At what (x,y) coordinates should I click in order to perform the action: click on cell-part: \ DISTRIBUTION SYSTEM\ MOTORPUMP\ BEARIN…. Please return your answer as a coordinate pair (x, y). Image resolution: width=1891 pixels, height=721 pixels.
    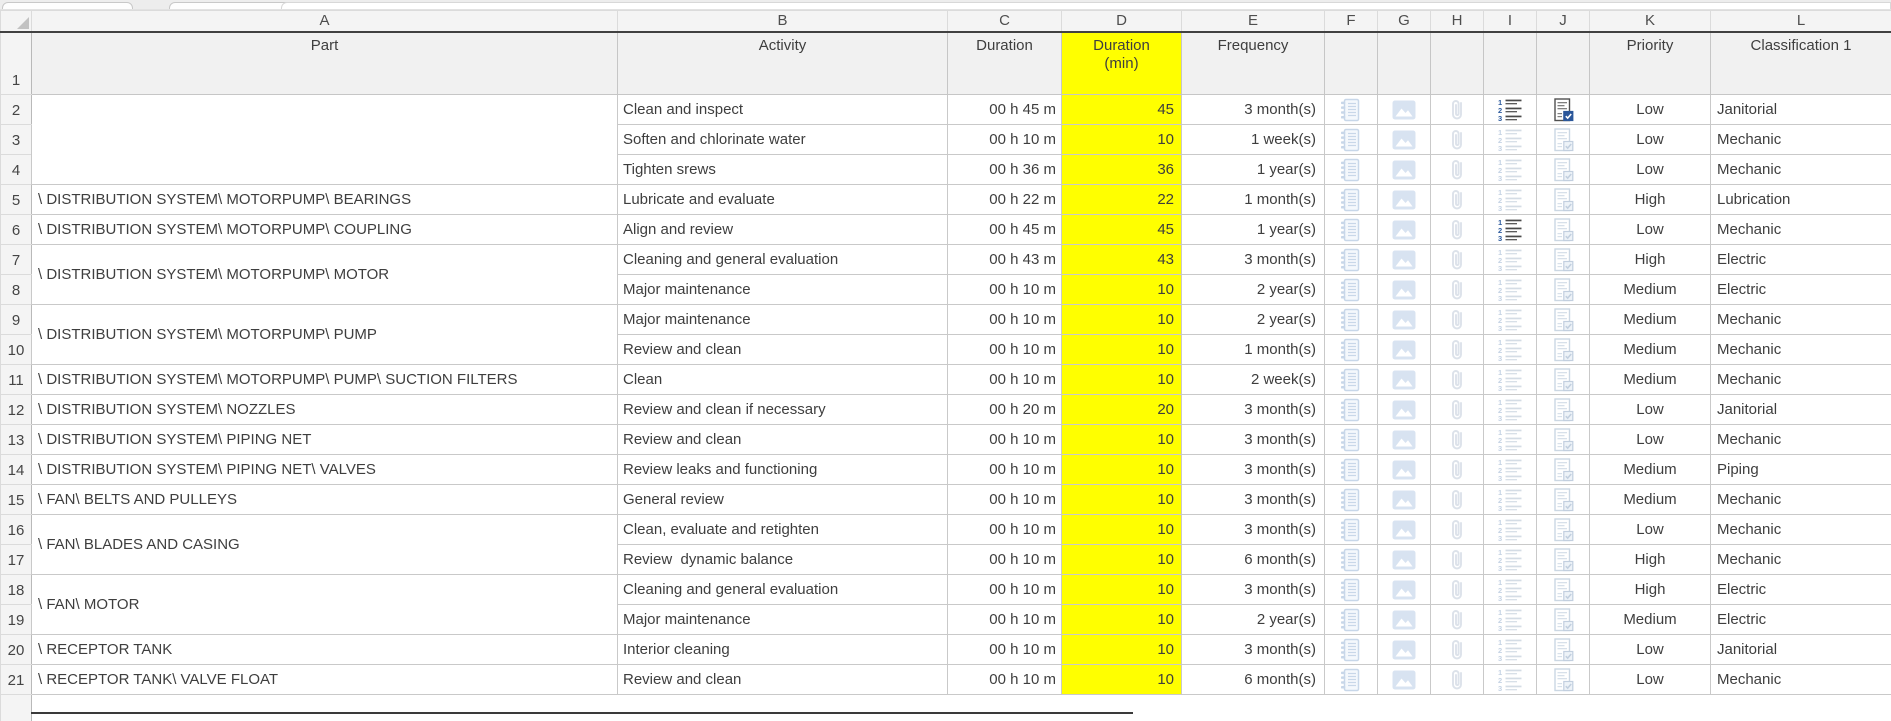
    Looking at the image, I should click on (324, 199).